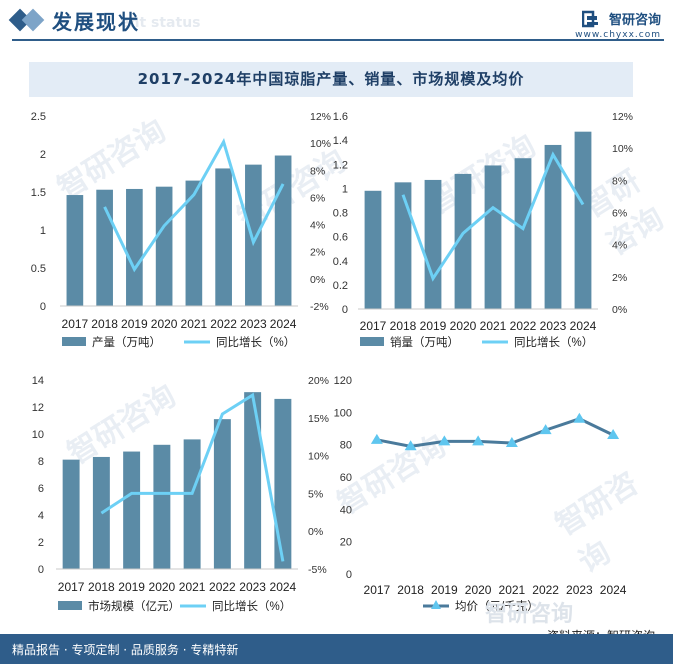 This screenshot has height=664, width=673. I want to click on y2-tick-label: 4%, so click(317, 226).